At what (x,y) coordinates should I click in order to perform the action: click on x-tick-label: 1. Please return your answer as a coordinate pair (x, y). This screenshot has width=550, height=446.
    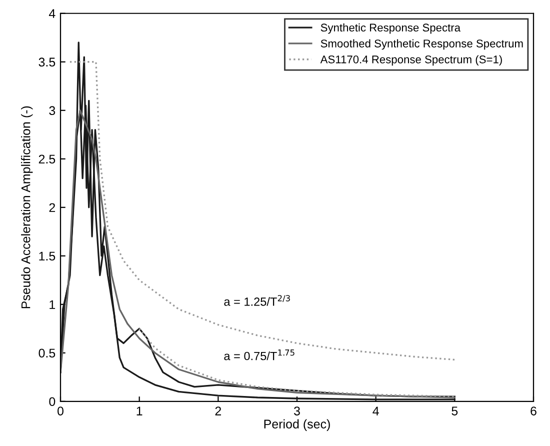
    Looking at the image, I should click on (139, 411).